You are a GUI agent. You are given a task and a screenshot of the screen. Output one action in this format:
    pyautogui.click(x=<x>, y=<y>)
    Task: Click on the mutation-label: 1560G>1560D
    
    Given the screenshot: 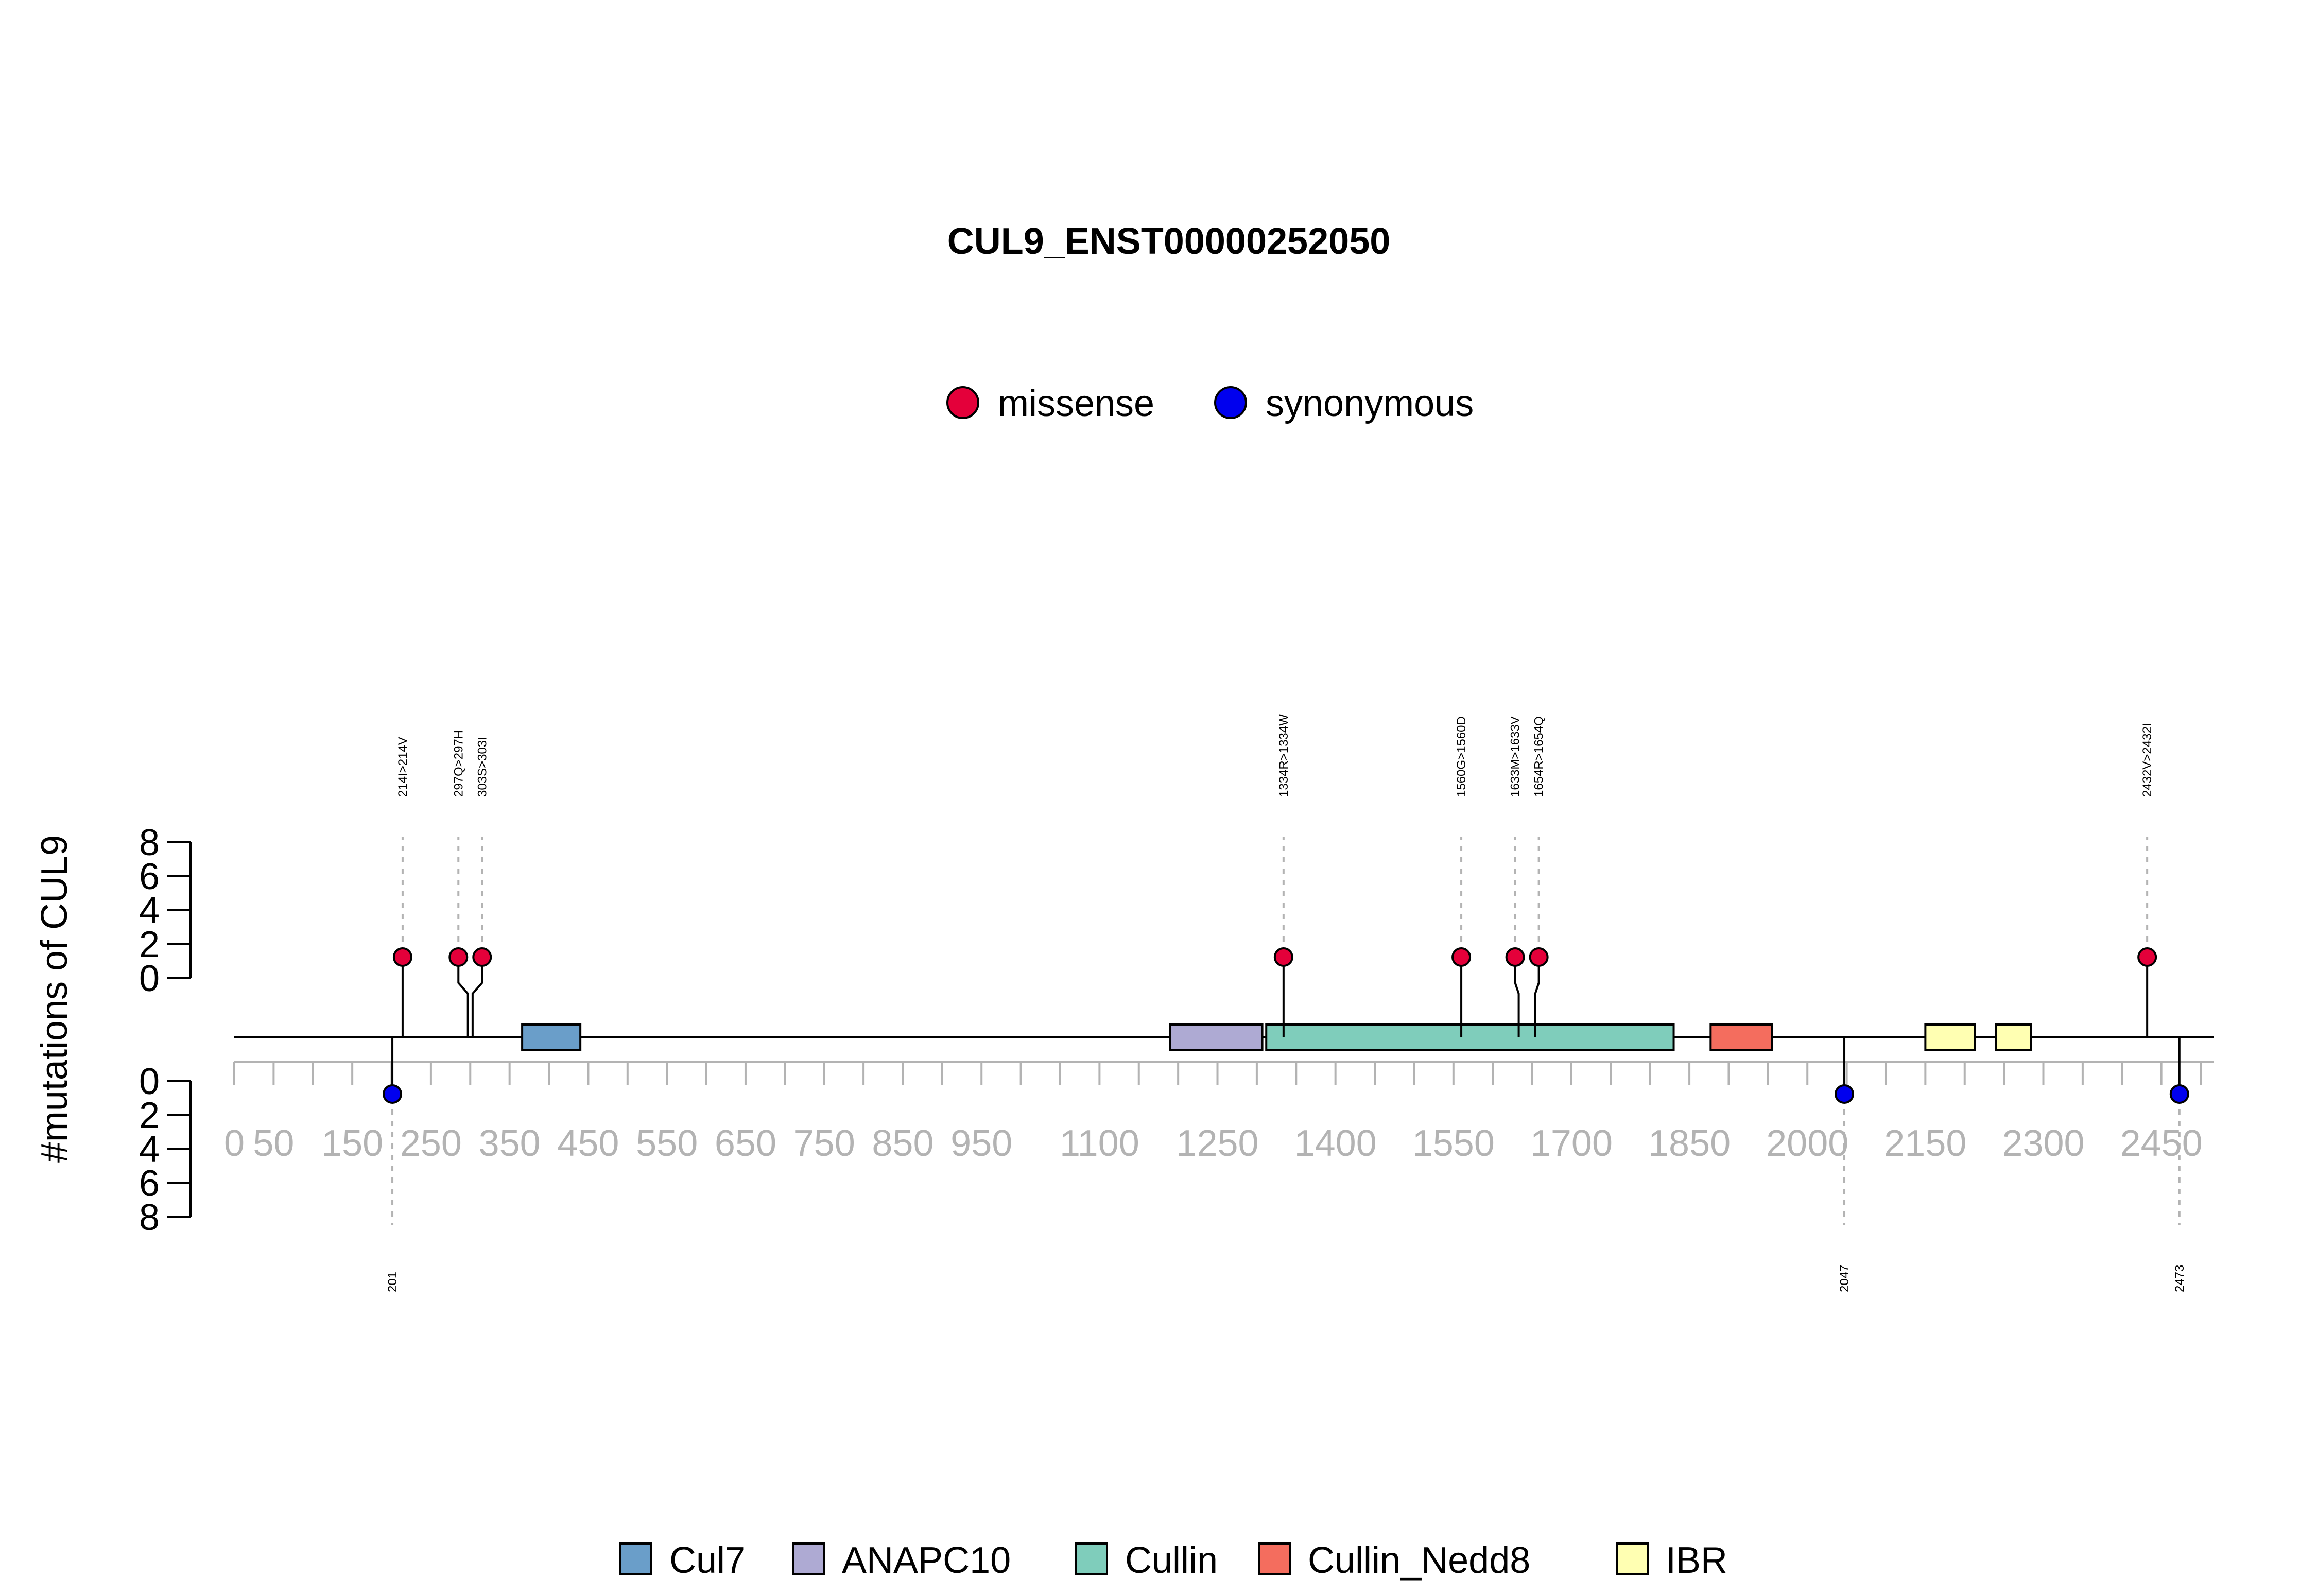 What is the action you would take?
    pyautogui.click(x=1461, y=757)
    